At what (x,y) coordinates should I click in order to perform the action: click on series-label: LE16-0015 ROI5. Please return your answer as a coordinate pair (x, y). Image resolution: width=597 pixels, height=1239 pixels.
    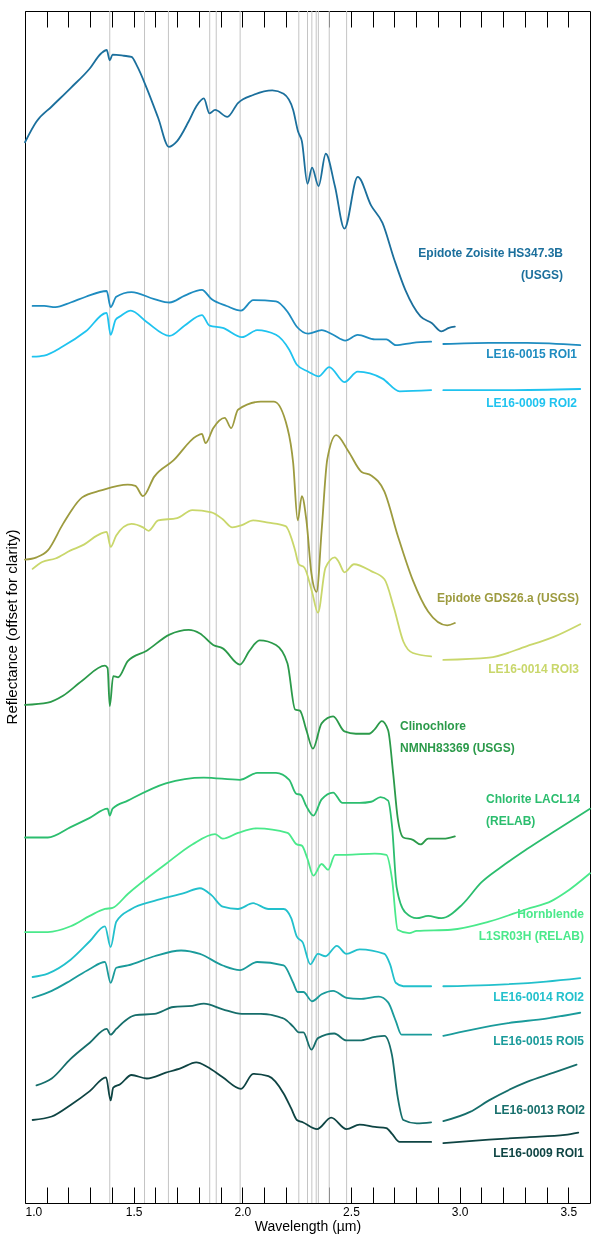
    Looking at the image, I should click on (539, 1041).